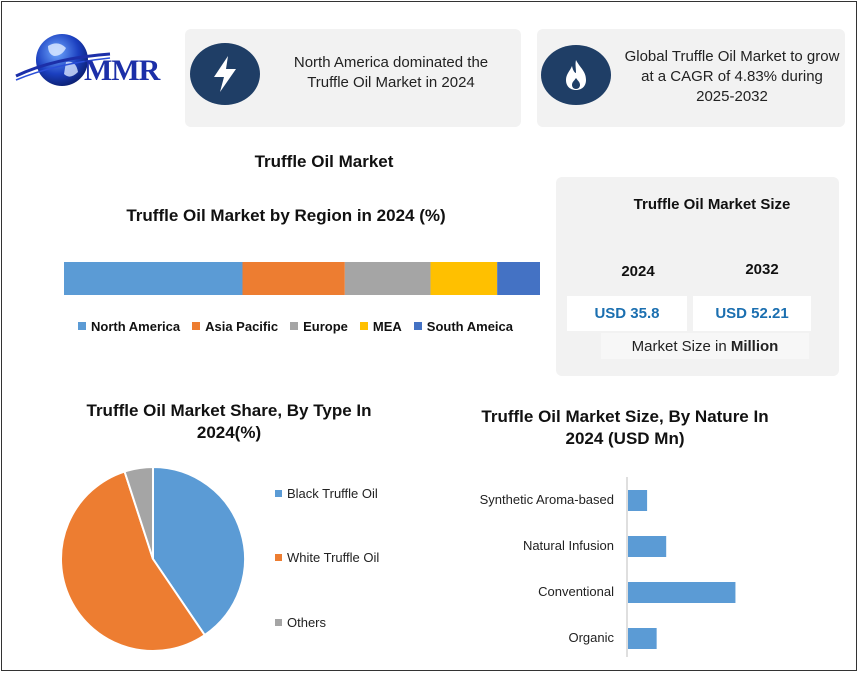 This screenshot has width=858, height=673. Describe the element at coordinates (225, 74) in the screenshot. I see `lightning-icon` at that location.